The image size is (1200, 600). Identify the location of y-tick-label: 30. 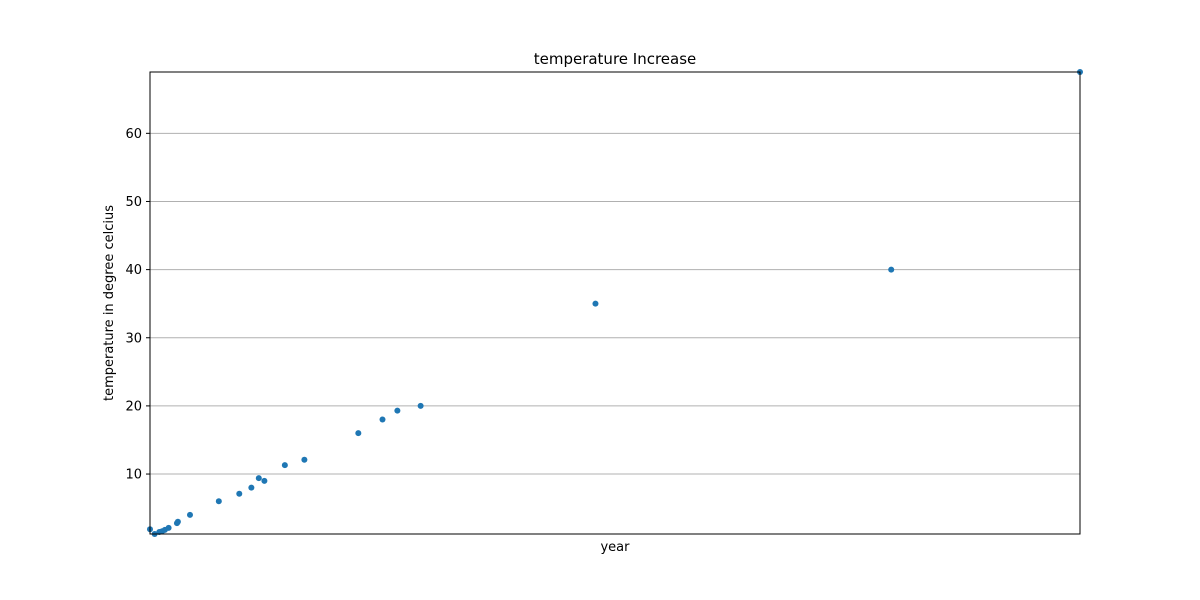
(133, 338).